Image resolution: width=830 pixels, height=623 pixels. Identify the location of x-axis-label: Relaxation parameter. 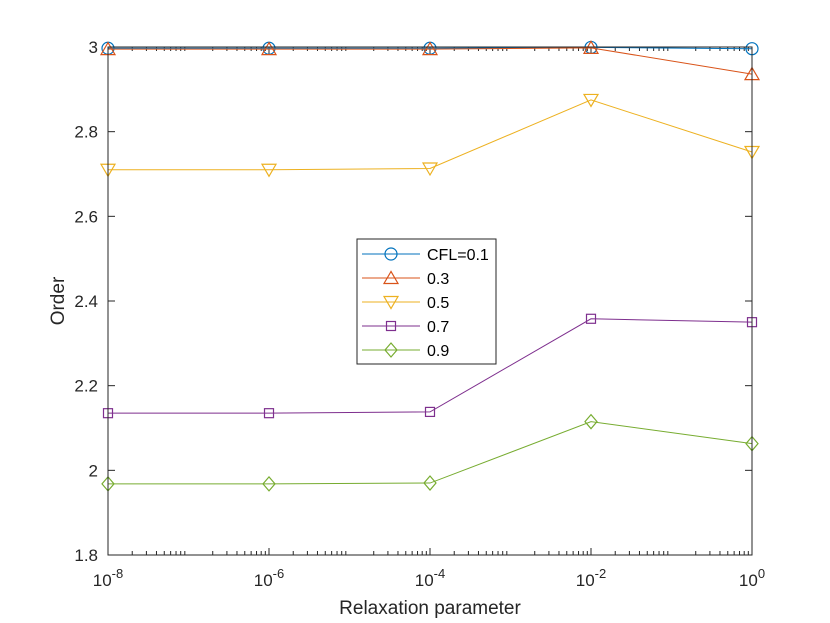
(430, 608).